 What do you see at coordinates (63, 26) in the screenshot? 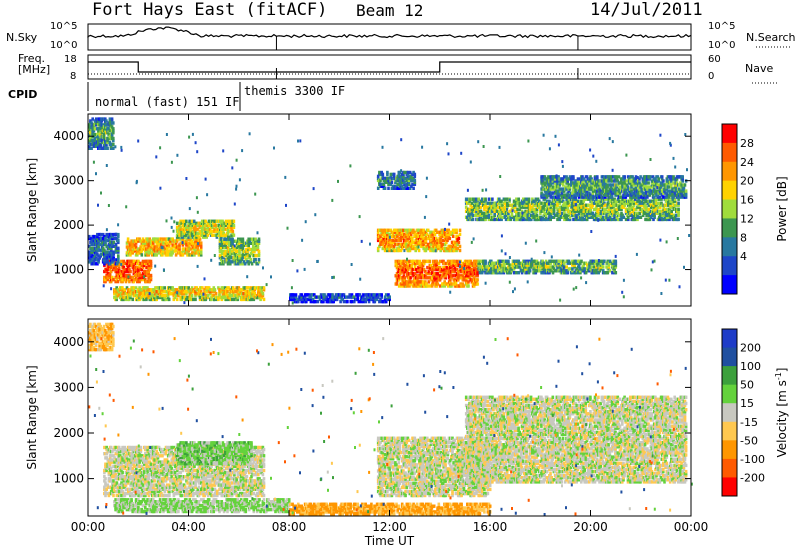
I see `nsky-tick-top: 10^5` at bounding box center [63, 26].